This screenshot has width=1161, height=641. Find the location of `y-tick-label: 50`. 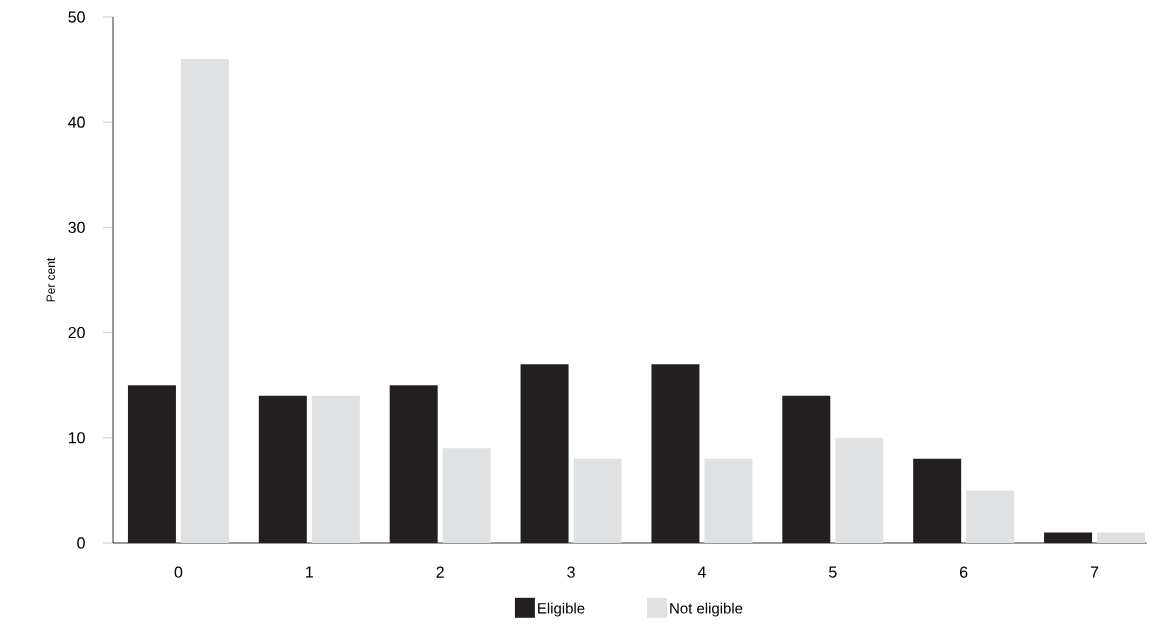

y-tick-label: 50 is located at coordinates (76, 17).